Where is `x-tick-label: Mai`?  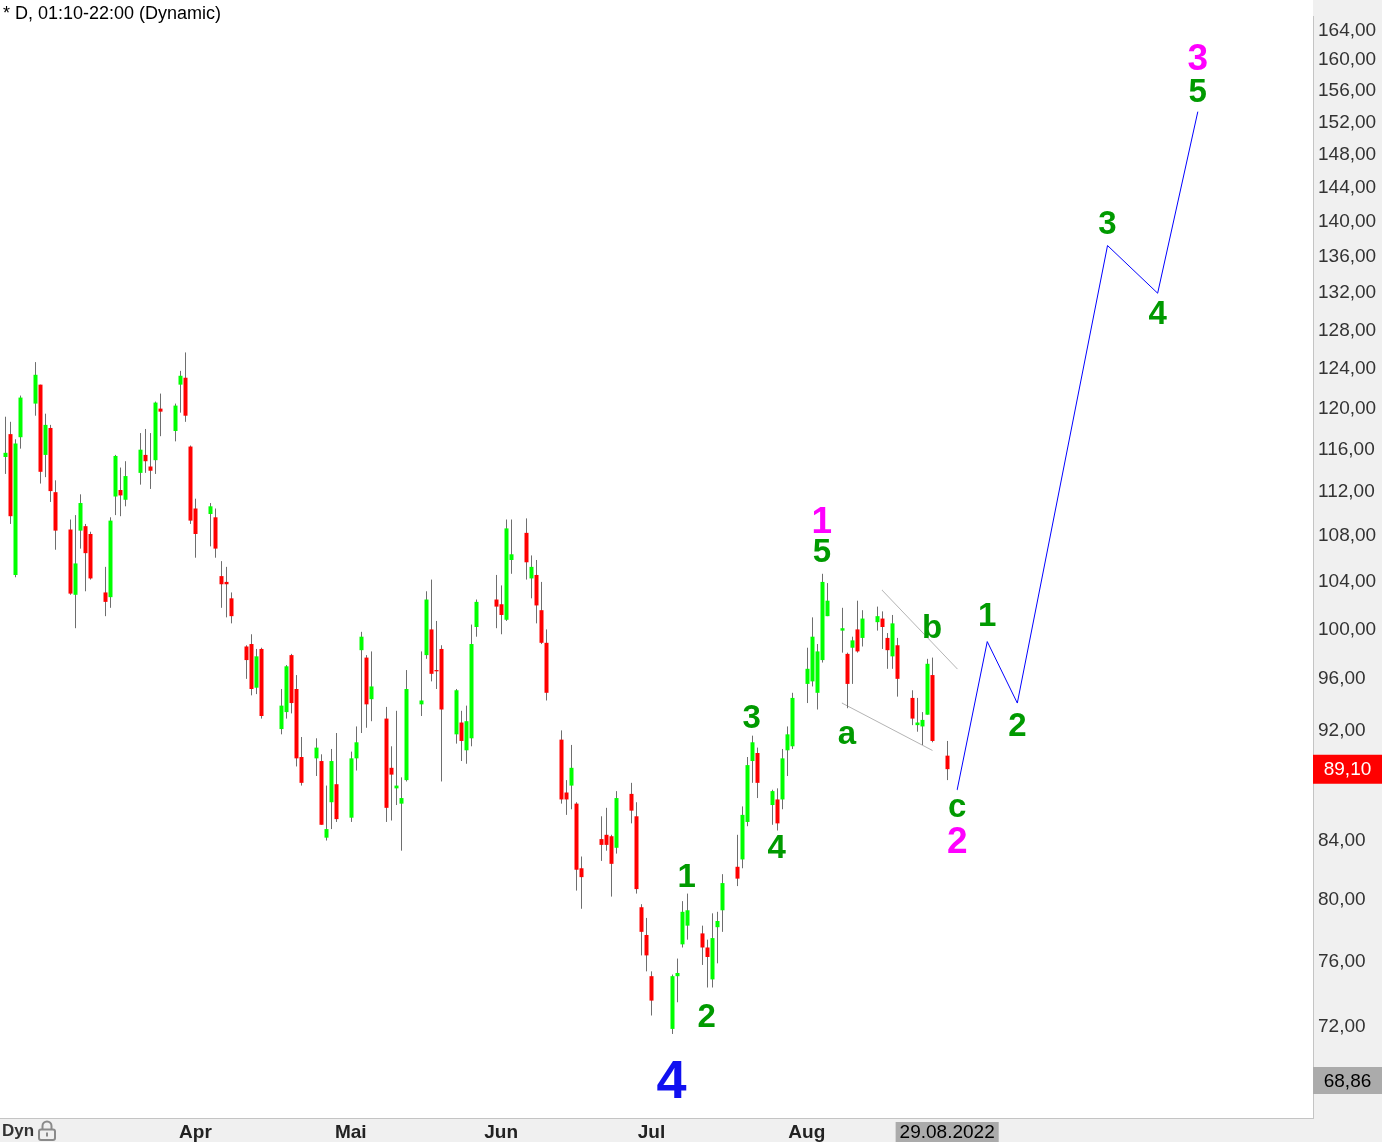
x-tick-label: Mai is located at coordinates (350, 1131).